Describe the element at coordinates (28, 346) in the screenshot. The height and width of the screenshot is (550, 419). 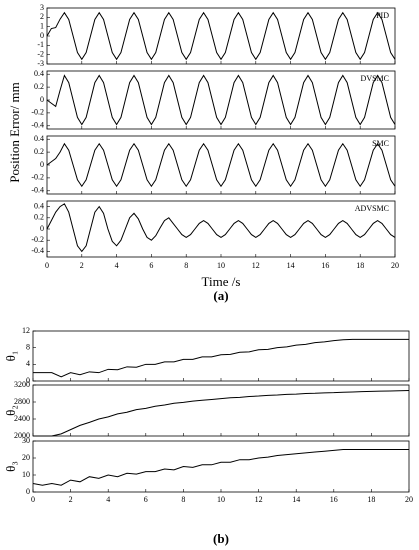
I see `y-tick-label: 8` at that location.